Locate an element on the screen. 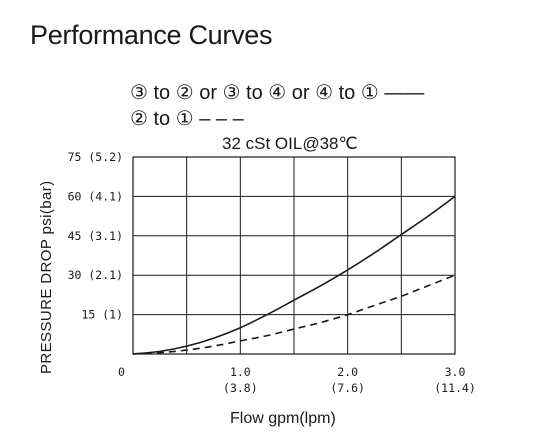 Image resolution: width=536 pixels, height=446 pixels. x-tick-label: 0 is located at coordinates (121, 372).